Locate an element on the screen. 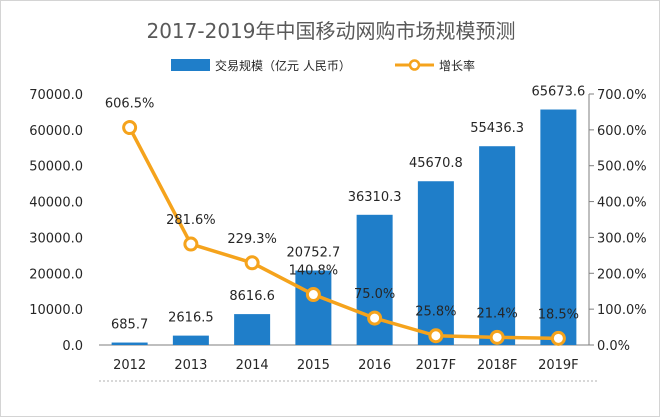 The width and height of the screenshot is (660, 417). line-data-label: 281.6% is located at coordinates (191, 220).